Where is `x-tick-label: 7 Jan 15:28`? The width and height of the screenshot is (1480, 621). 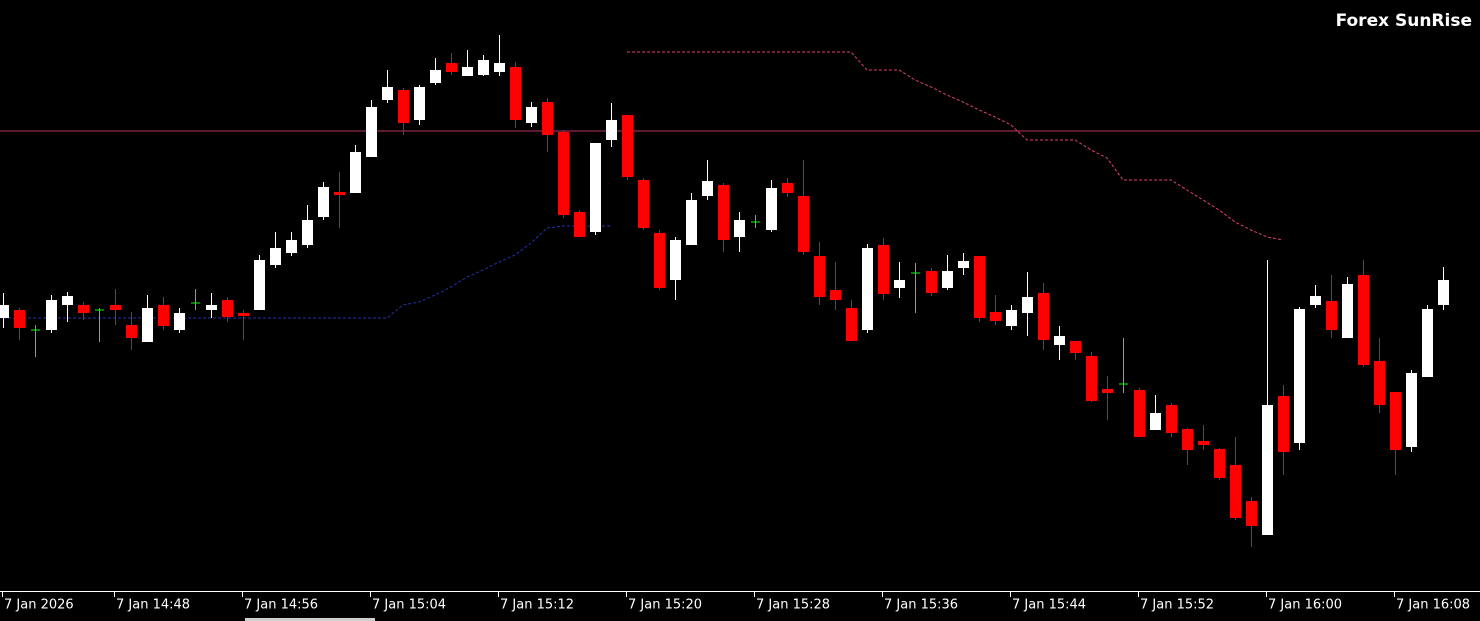
x-tick-label: 7 Jan 15:28 is located at coordinates (793, 605).